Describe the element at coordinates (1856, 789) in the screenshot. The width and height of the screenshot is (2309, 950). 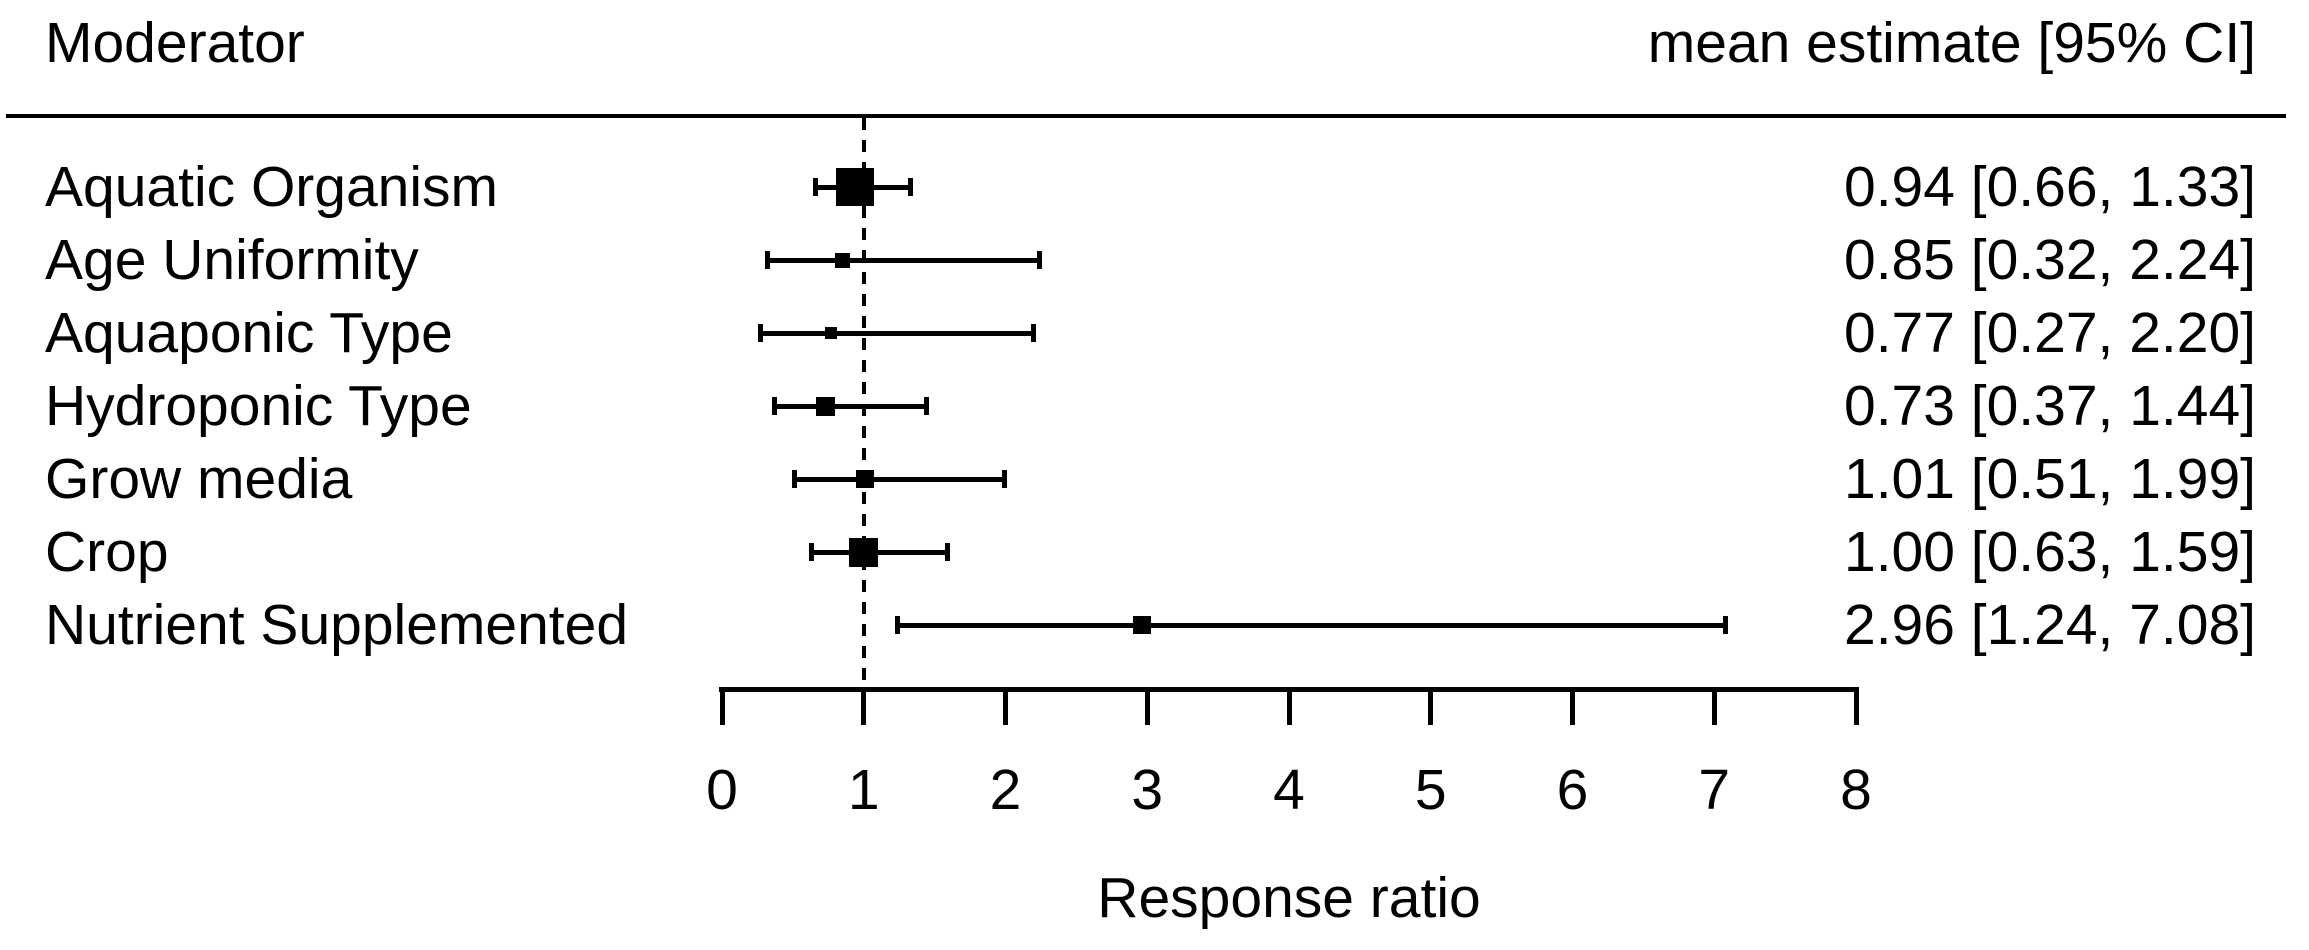
I see `axis-tick-label: 8` at that location.